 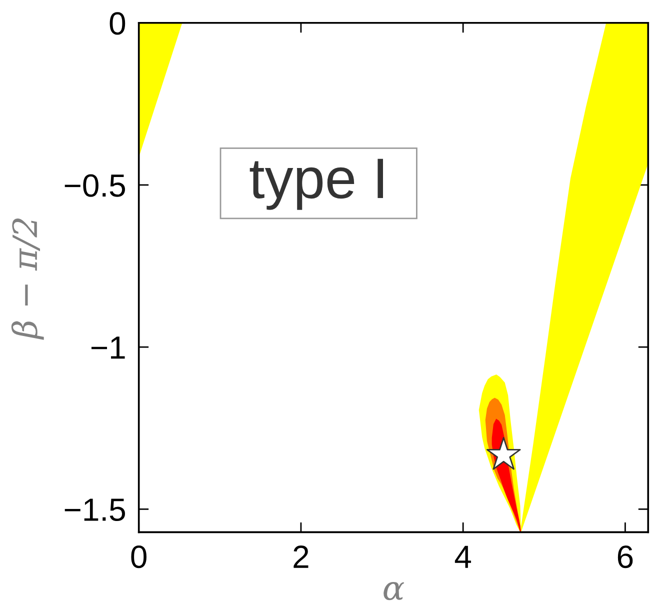 What do you see at coordinates (625, 557) in the screenshot?
I see `x-tick-label: 6` at bounding box center [625, 557].